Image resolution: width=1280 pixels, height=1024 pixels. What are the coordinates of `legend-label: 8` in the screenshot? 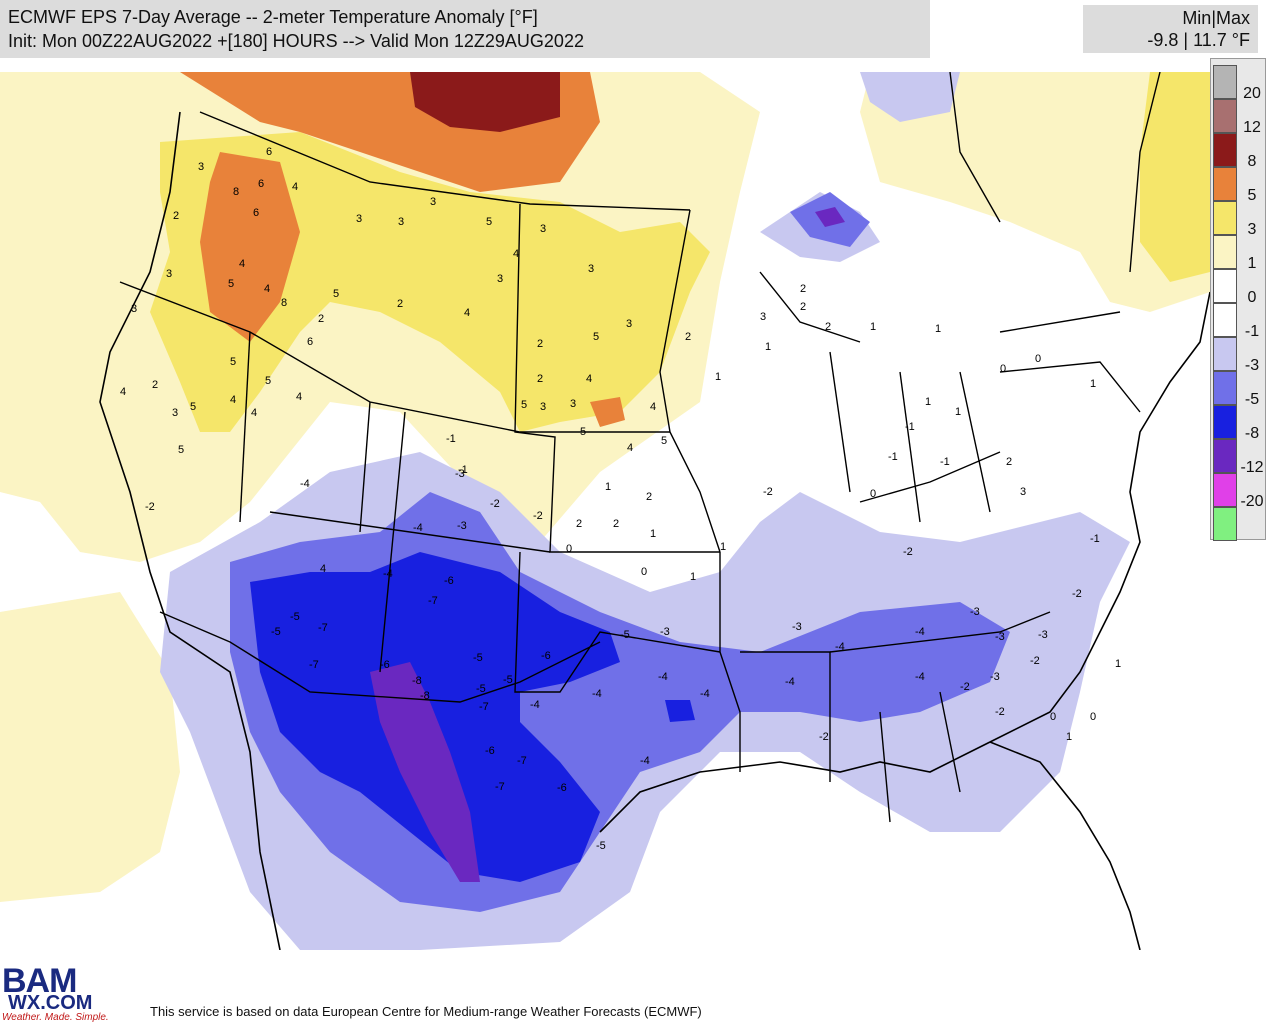 It's located at (1252, 161).